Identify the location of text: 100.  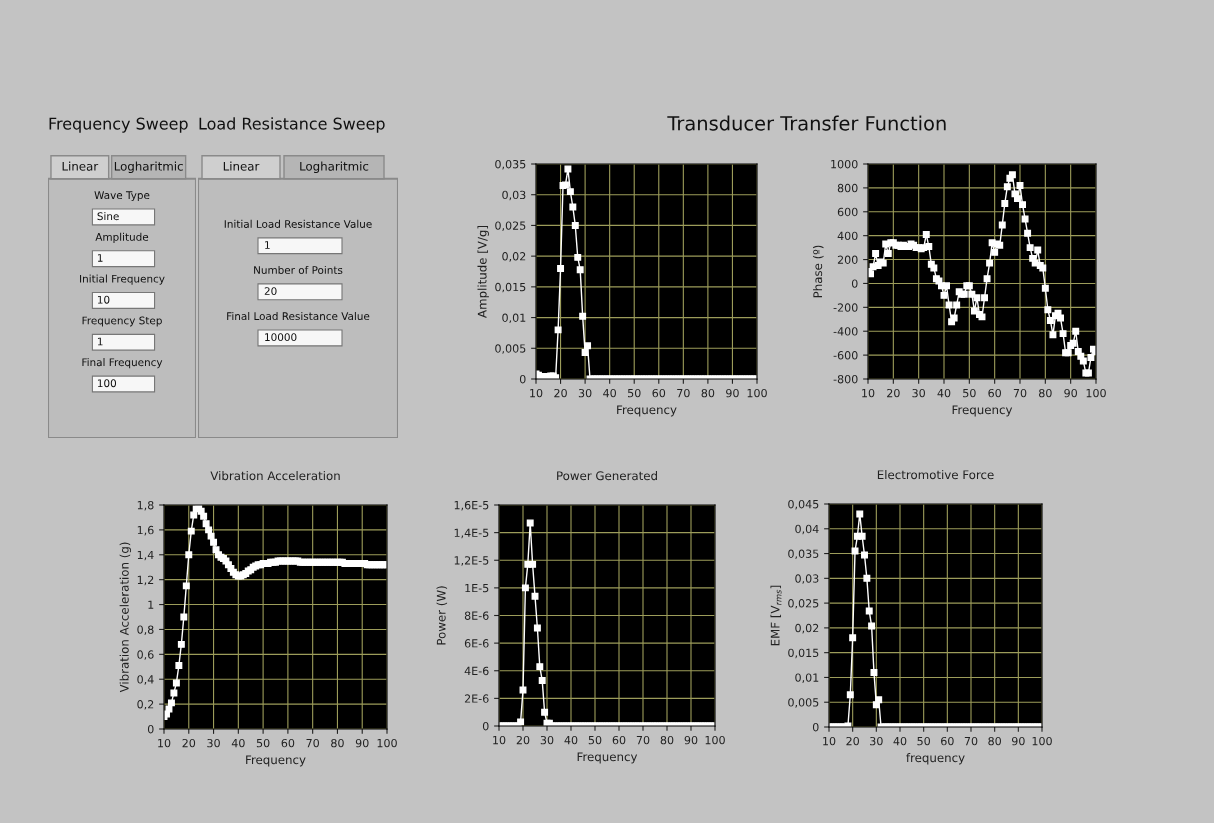
(107, 383).